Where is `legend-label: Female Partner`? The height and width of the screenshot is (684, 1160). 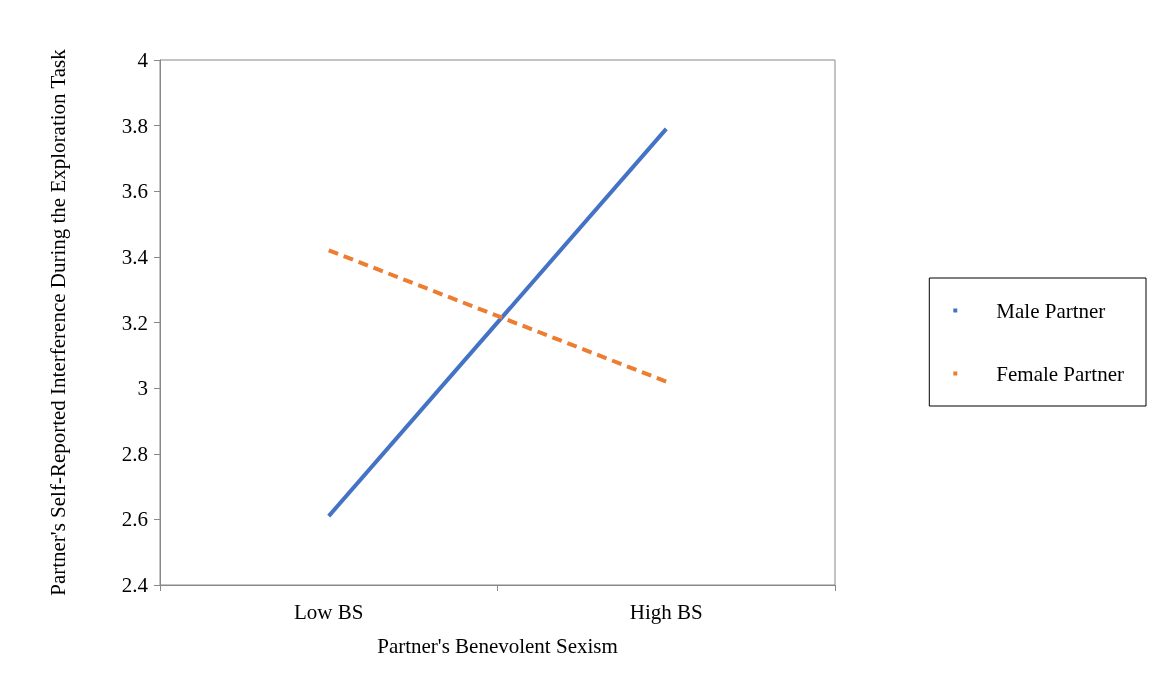
legend-label: Female Partner is located at coordinates (1060, 373).